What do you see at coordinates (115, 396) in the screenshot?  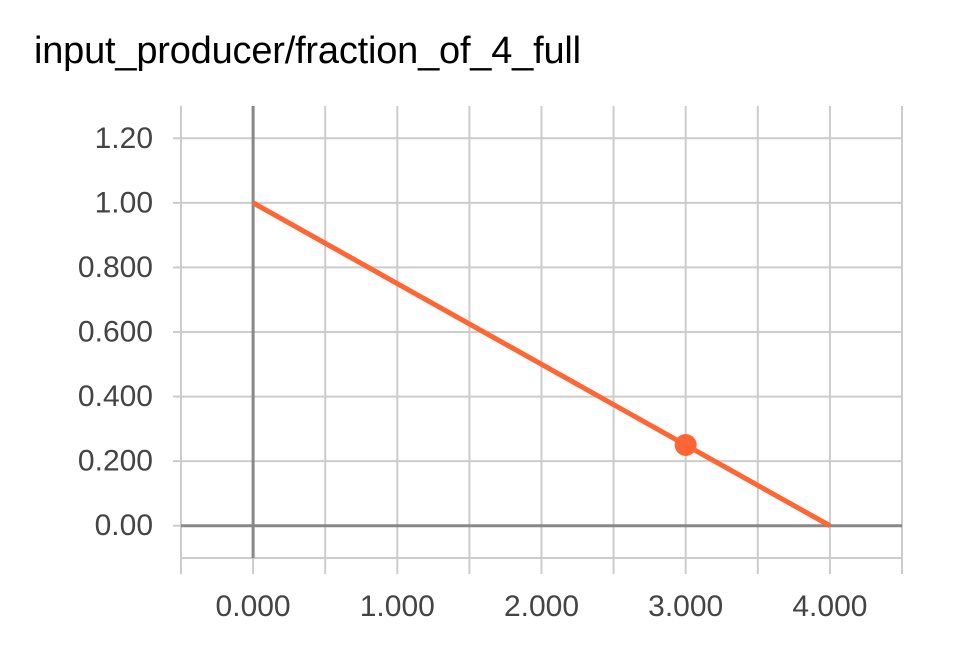 I see `y-tick-label: 0.400` at bounding box center [115, 396].